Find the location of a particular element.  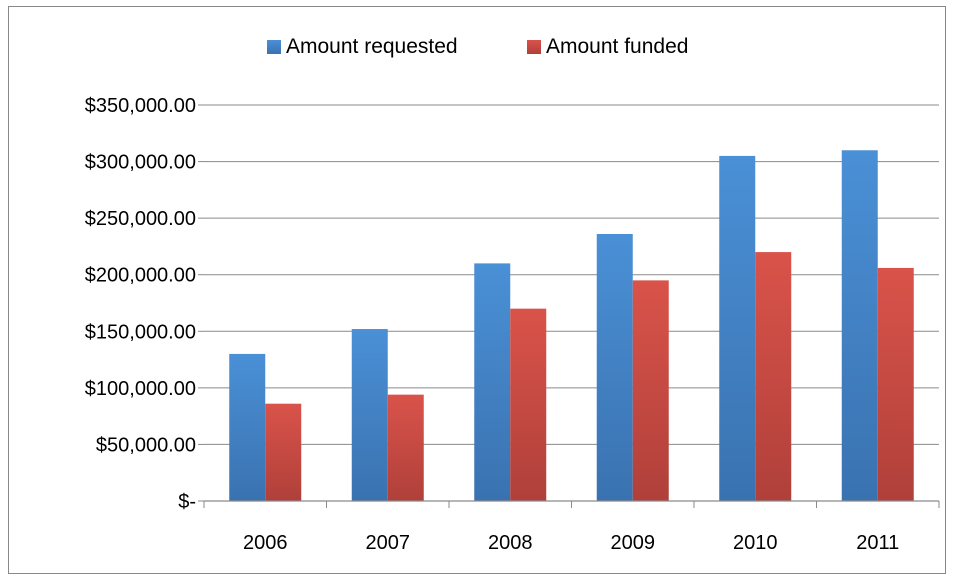

y-tick-label: $100,000.00 is located at coordinates (140, 389).